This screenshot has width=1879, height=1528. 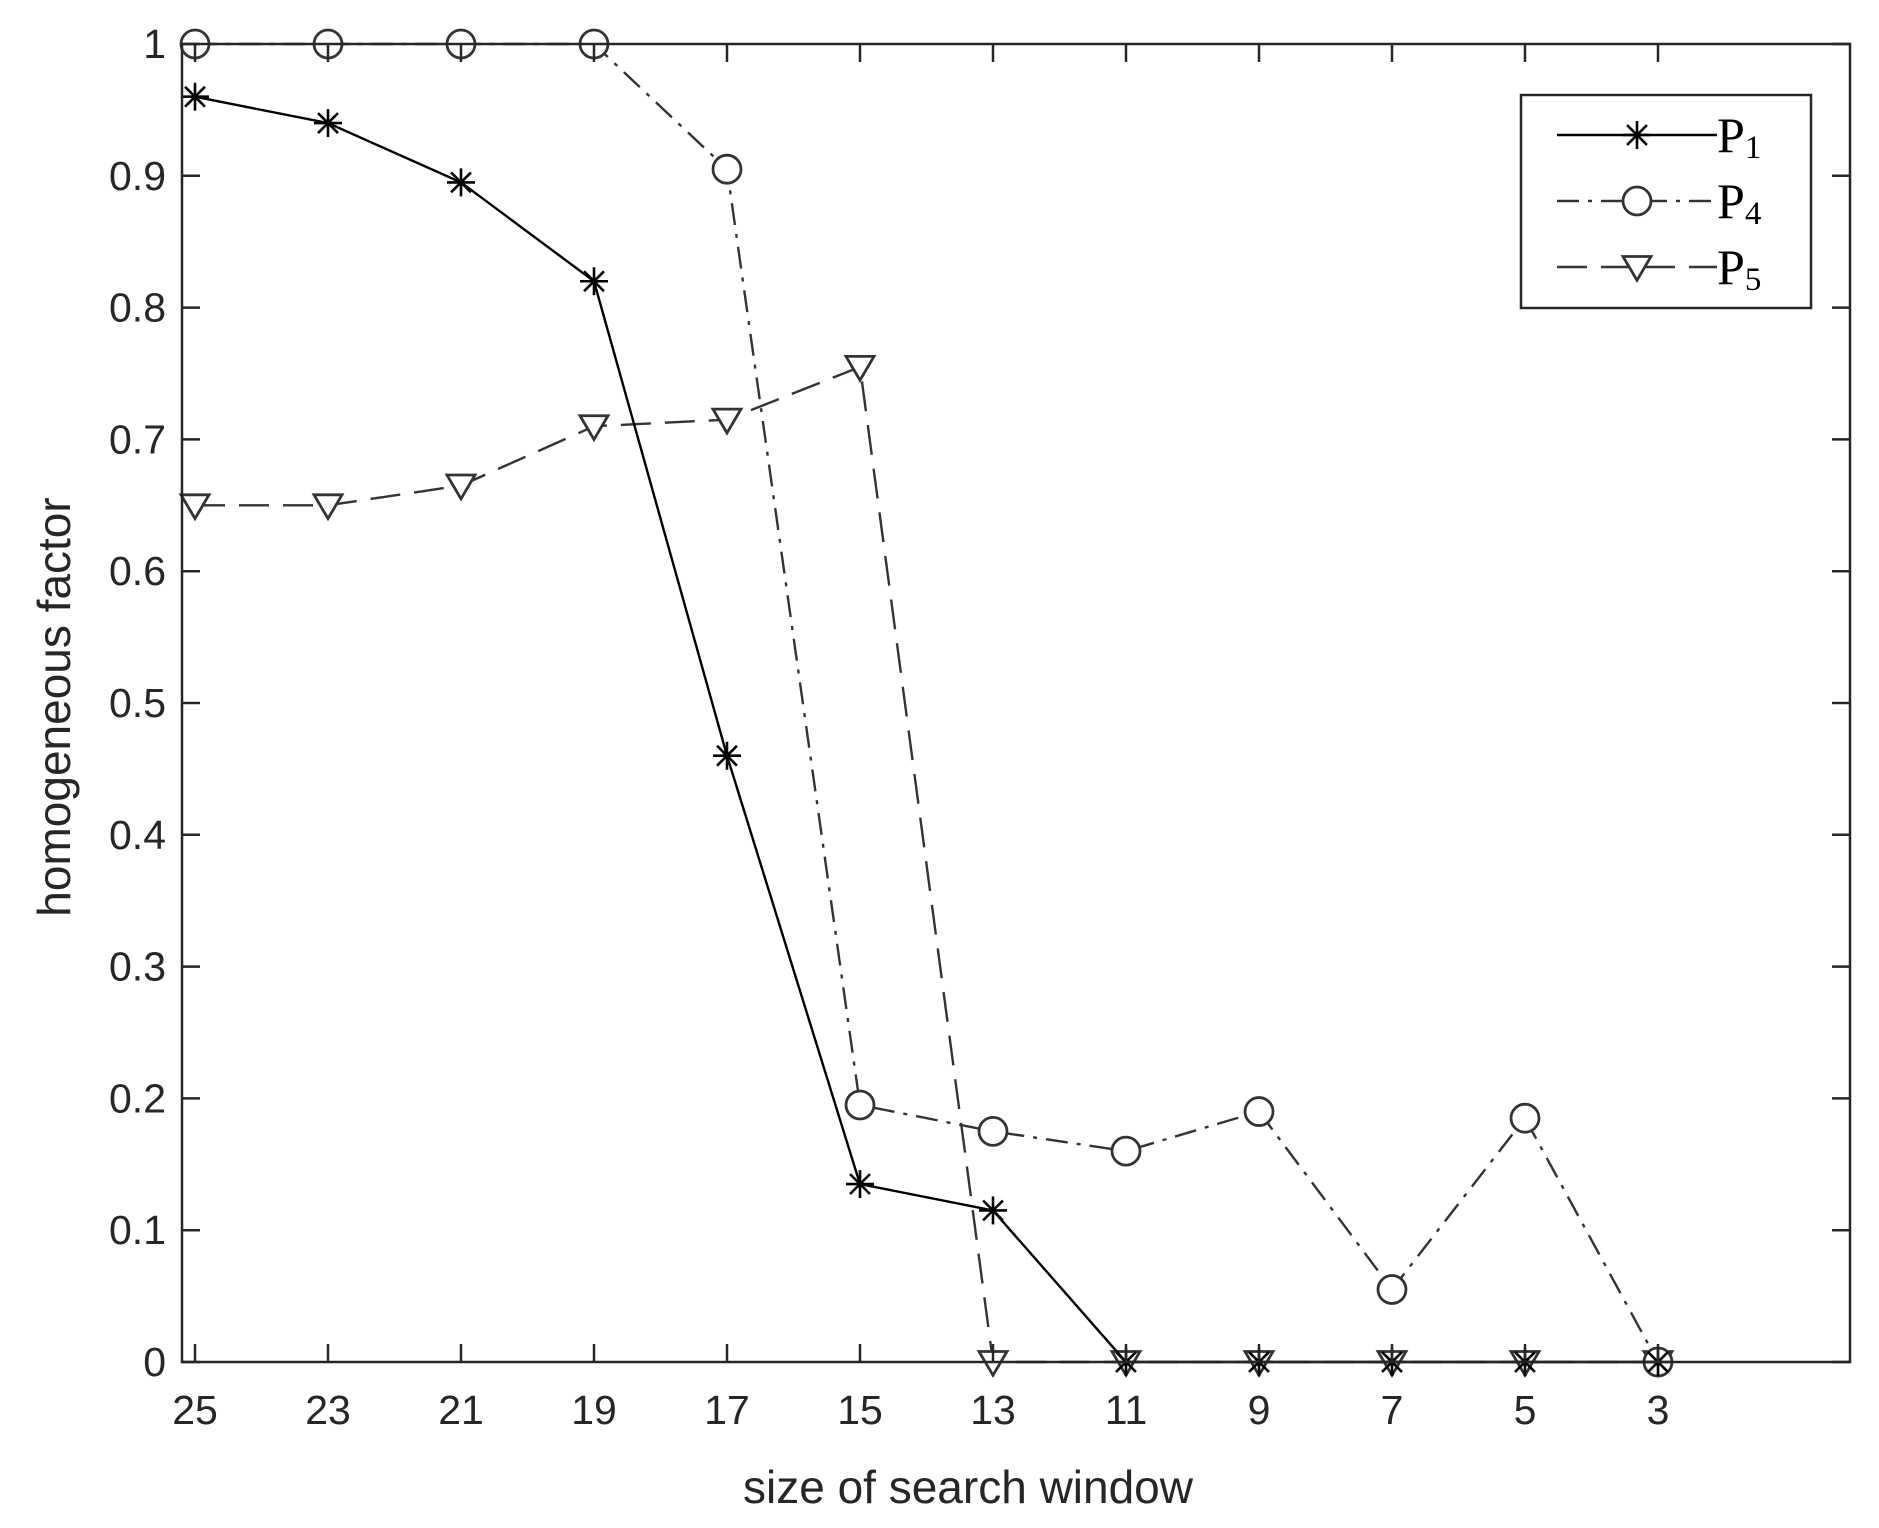 What do you see at coordinates (154, 44) in the screenshot?
I see `y-tick-label: 1` at bounding box center [154, 44].